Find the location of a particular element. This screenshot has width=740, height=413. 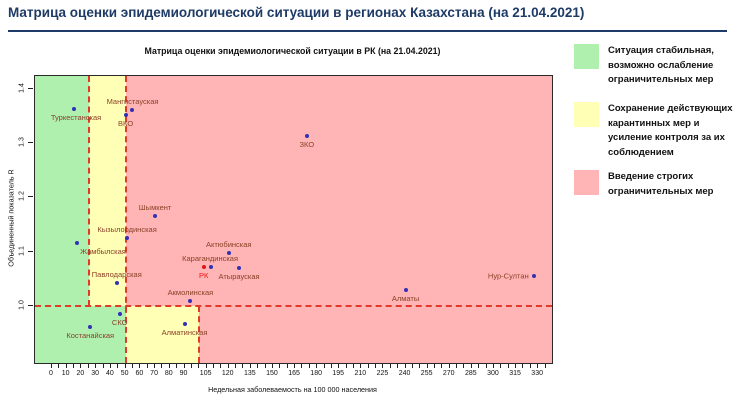

x-tick-label: 270 is located at coordinates (448, 373).